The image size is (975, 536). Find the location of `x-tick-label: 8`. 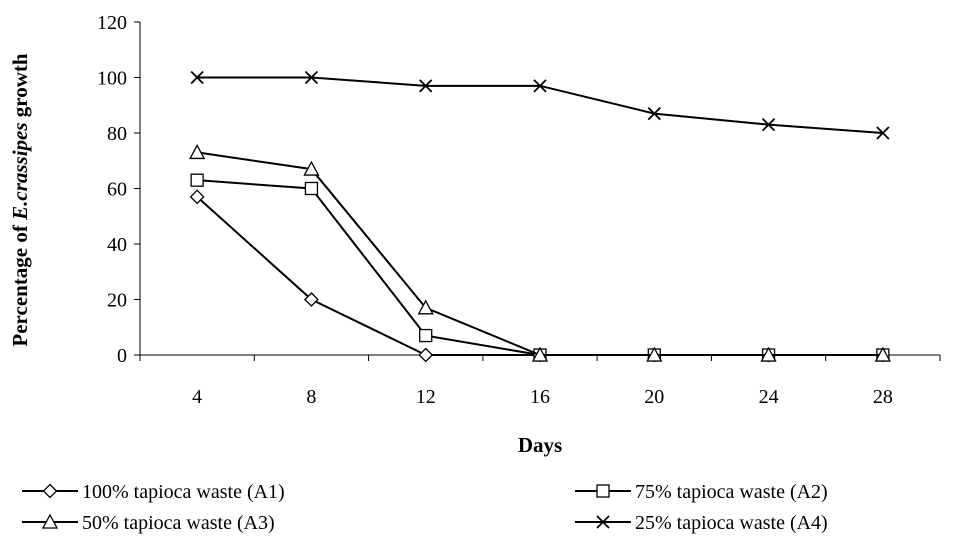

x-tick-label: 8 is located at coordinates (311, 397).